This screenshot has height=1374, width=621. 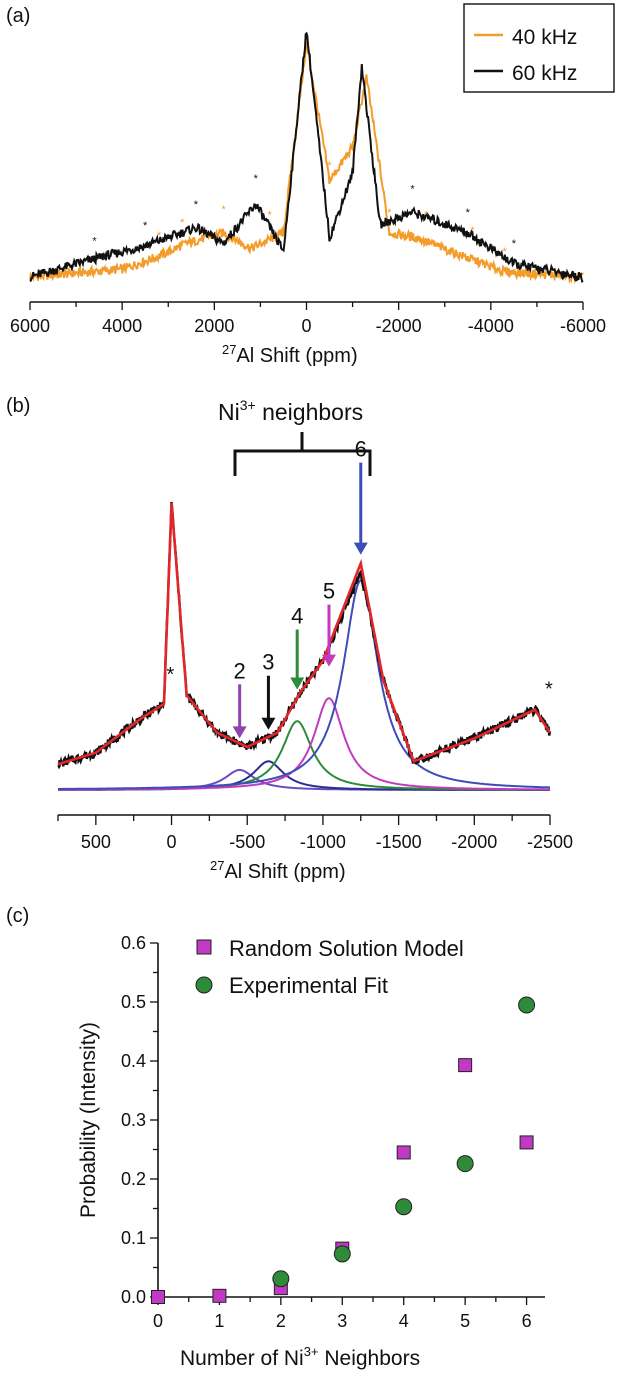 What do you see at coordinates (133, 1179) in the screenshot?
I see `y-tick-label: 0.2` at bounding box center [133, 1179].